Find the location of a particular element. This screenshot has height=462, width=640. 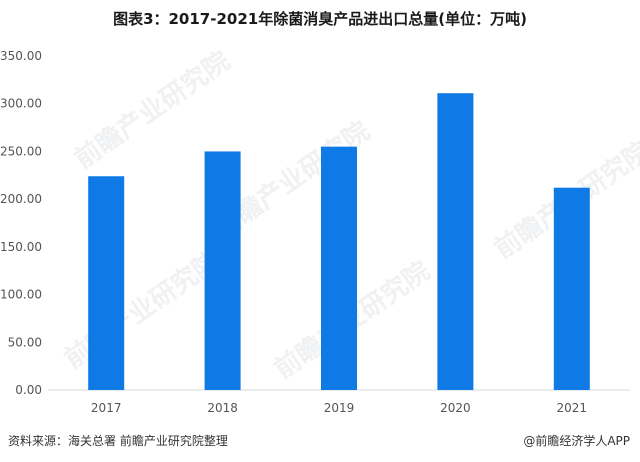

bar-2019 is located at coordinates (339, 268).